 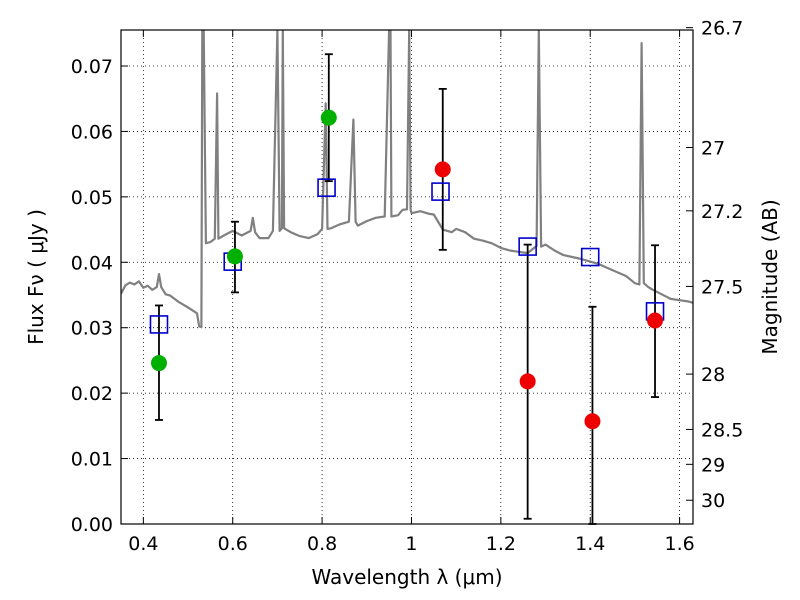 What do you see at coordinates (713, 375) in the screenshot?
I see `mag-tick-label: 28` at bounding box center [713, 375].